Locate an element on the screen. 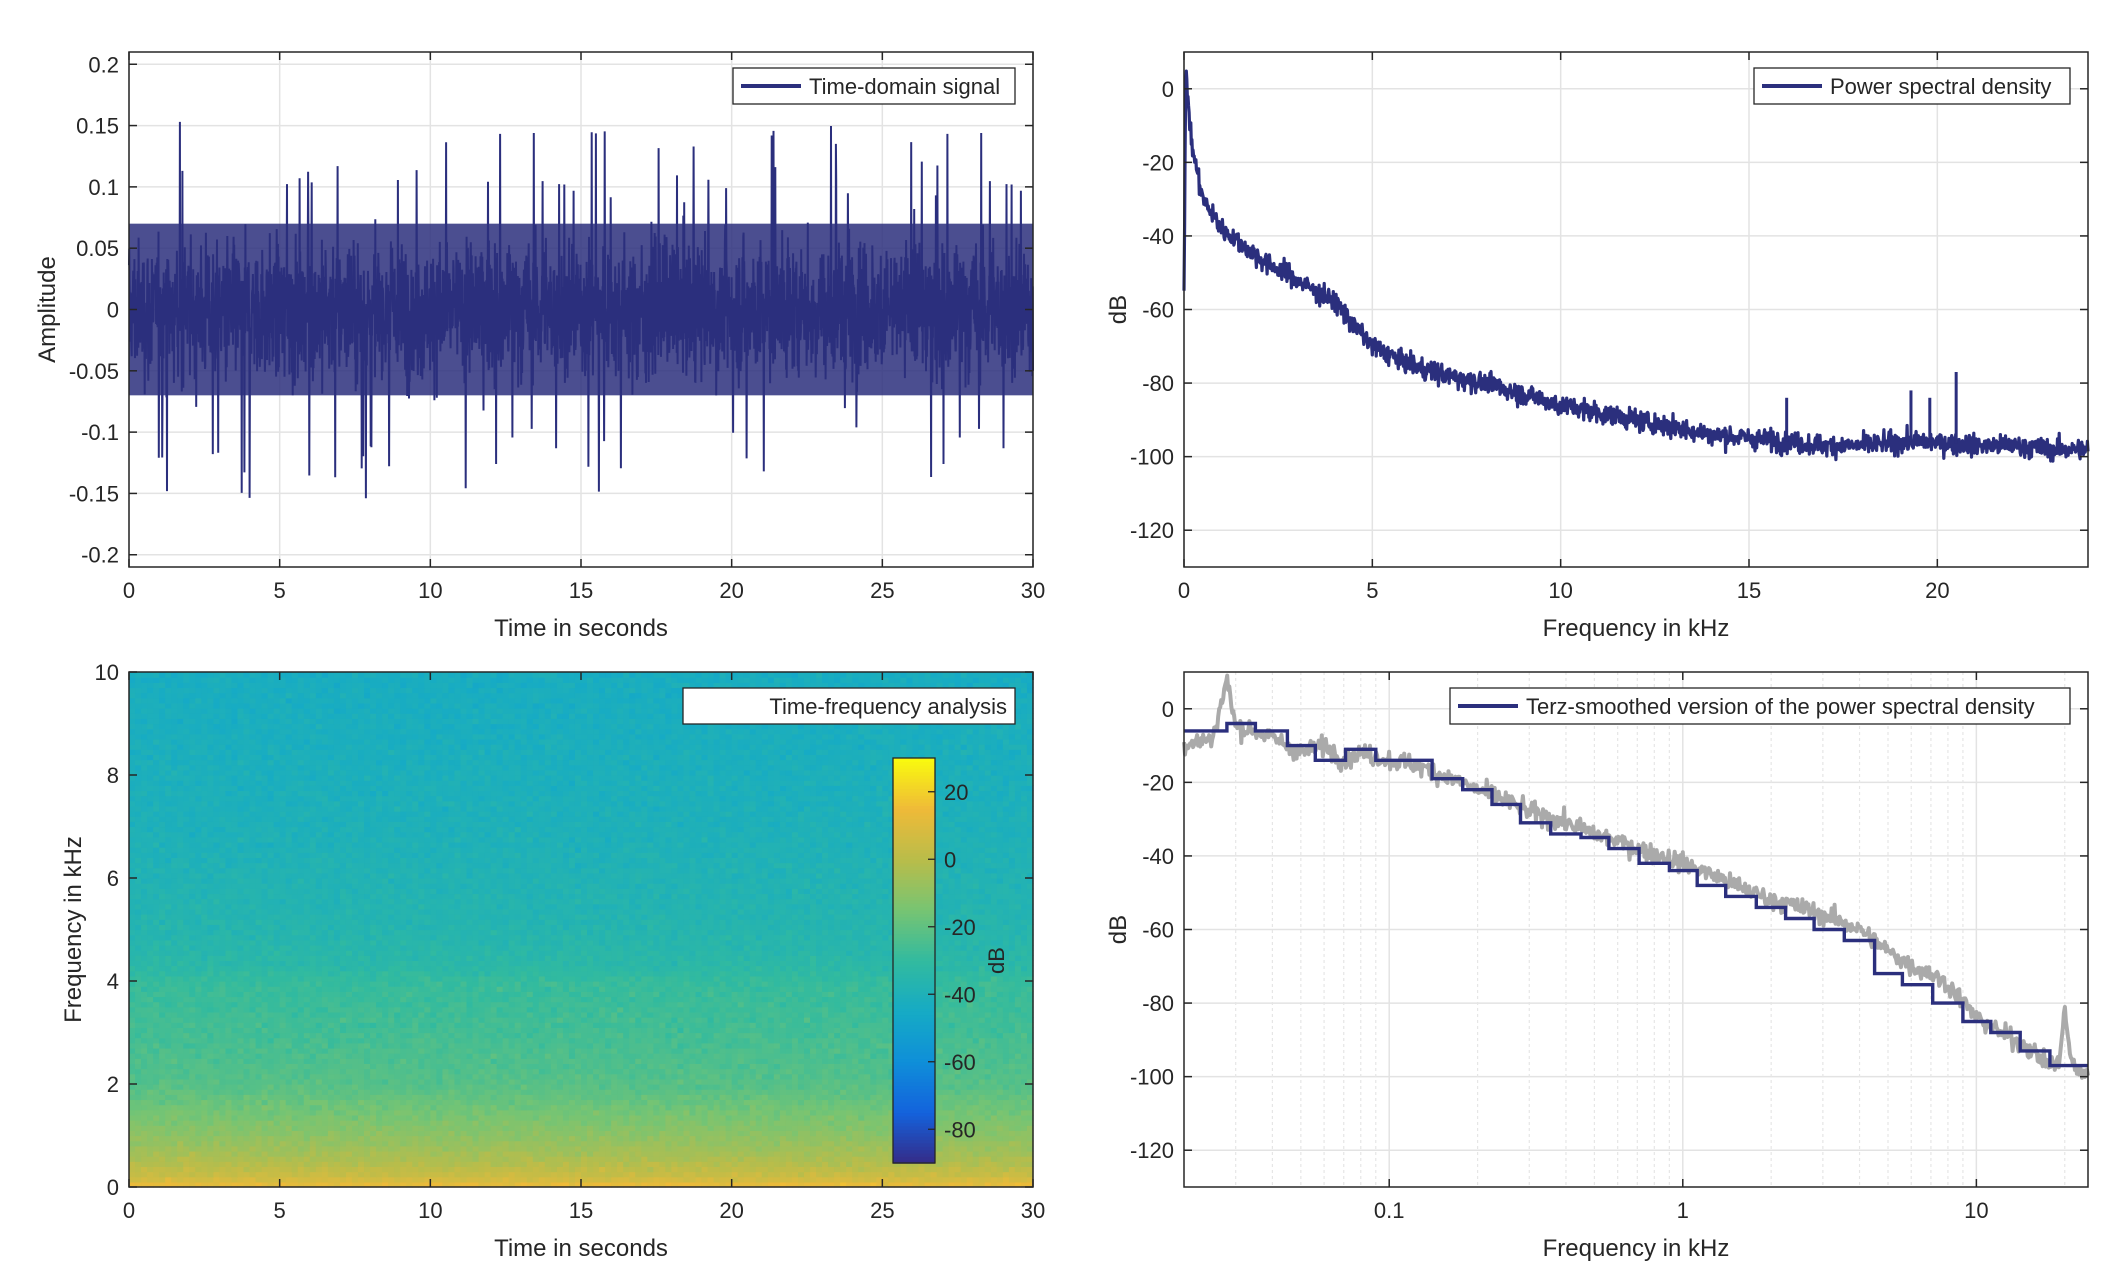 Image resolution: width=2126 pixels, height=1276 pixels. y-tick-label: -40 is located at coordinates (1158, 856).